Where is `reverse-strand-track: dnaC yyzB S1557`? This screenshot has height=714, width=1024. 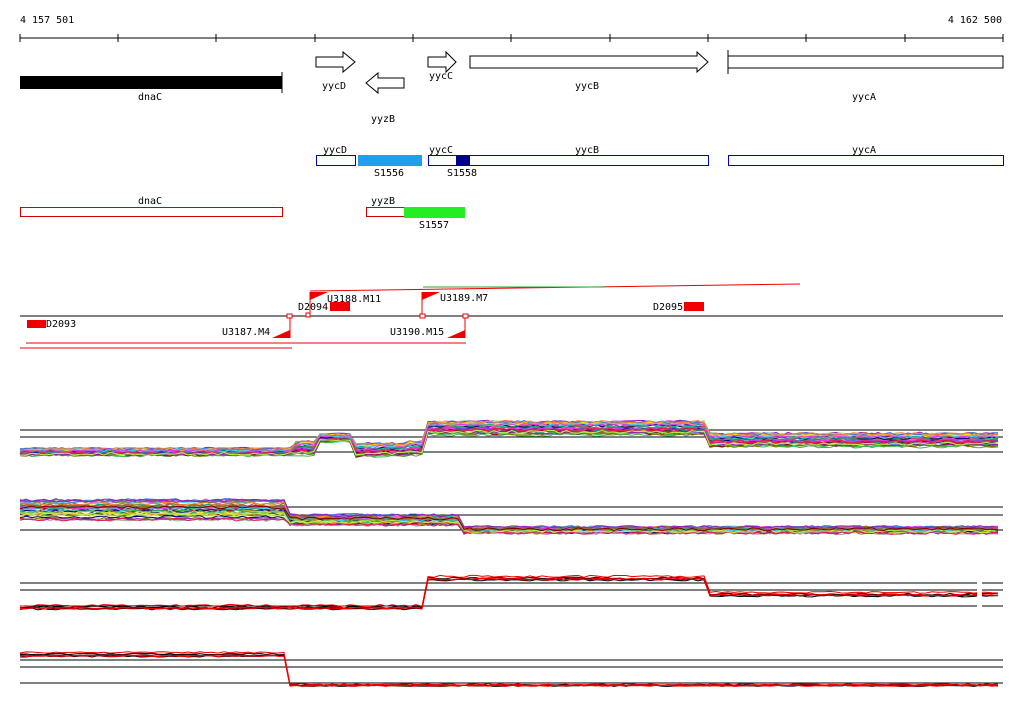 reverse-strand-track: dnaC yyzB S1557 is located at coordinates (242, 213).